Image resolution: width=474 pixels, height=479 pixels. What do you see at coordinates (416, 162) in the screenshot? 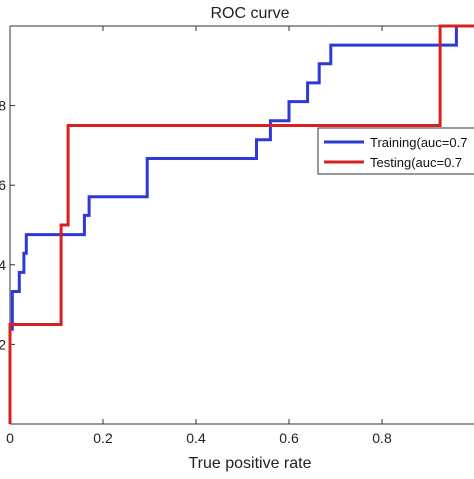
I see `legend-label-1: Testing(auc=0.7` at bounding box center [416, 162].